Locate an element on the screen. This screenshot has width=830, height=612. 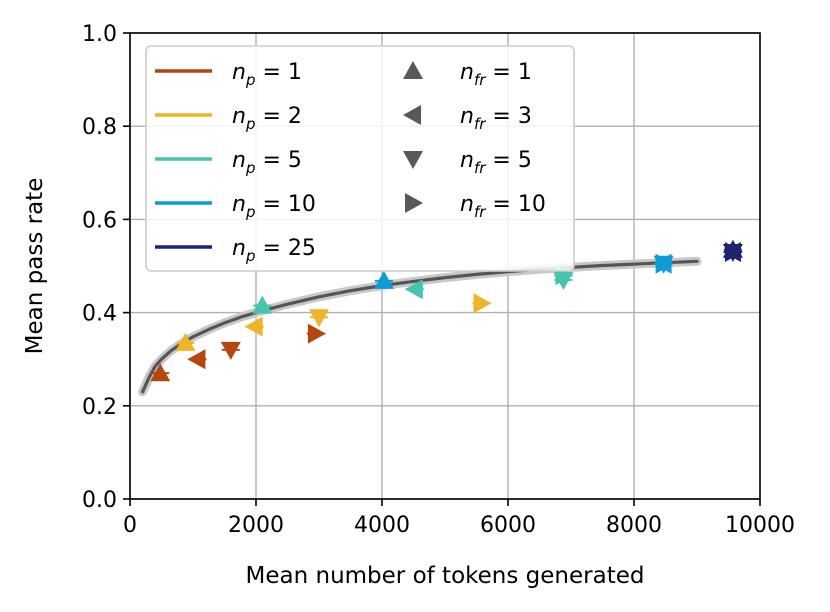
y-tick-label: 0.0 is located at coordinates (99, 500).